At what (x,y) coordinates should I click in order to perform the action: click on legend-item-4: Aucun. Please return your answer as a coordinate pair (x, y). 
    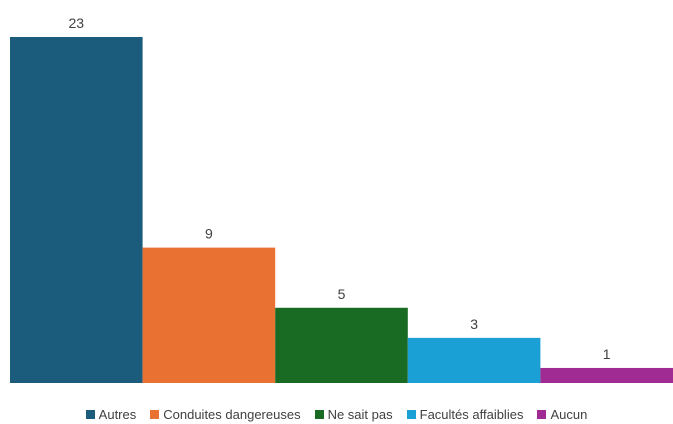
    Looking at the image, I should click on (562, 414).